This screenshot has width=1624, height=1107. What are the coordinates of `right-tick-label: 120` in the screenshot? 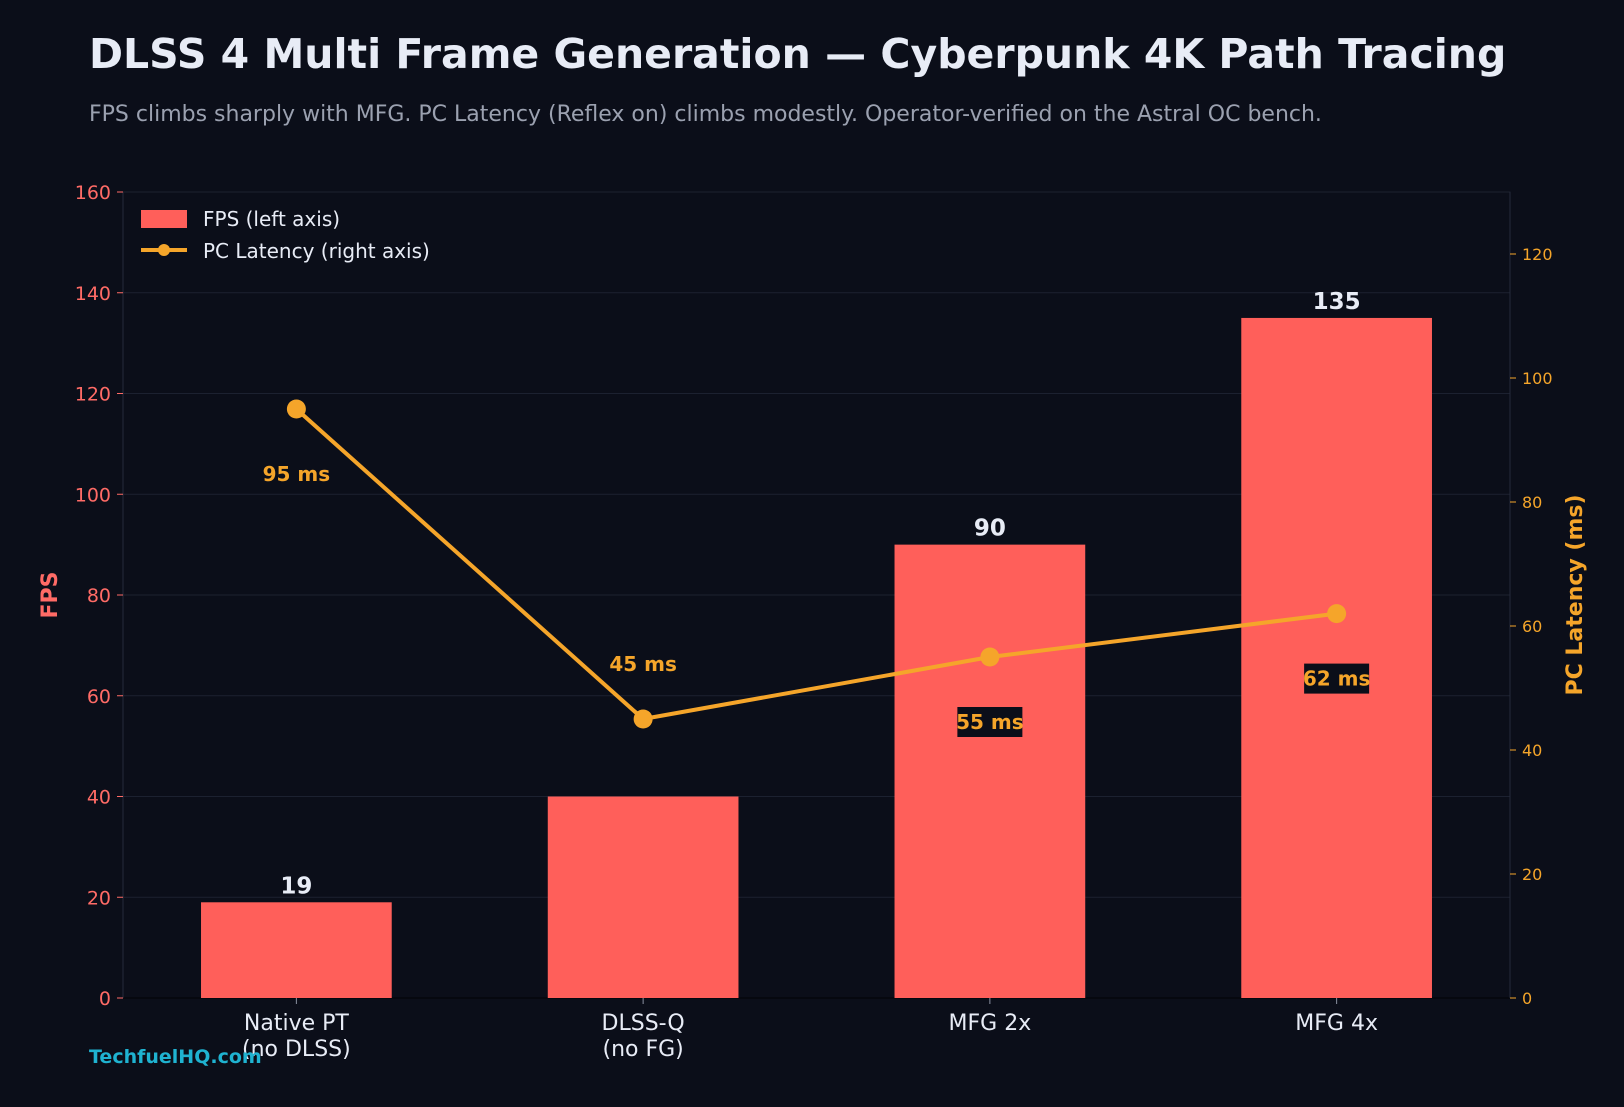 It's located at (1537, 254).